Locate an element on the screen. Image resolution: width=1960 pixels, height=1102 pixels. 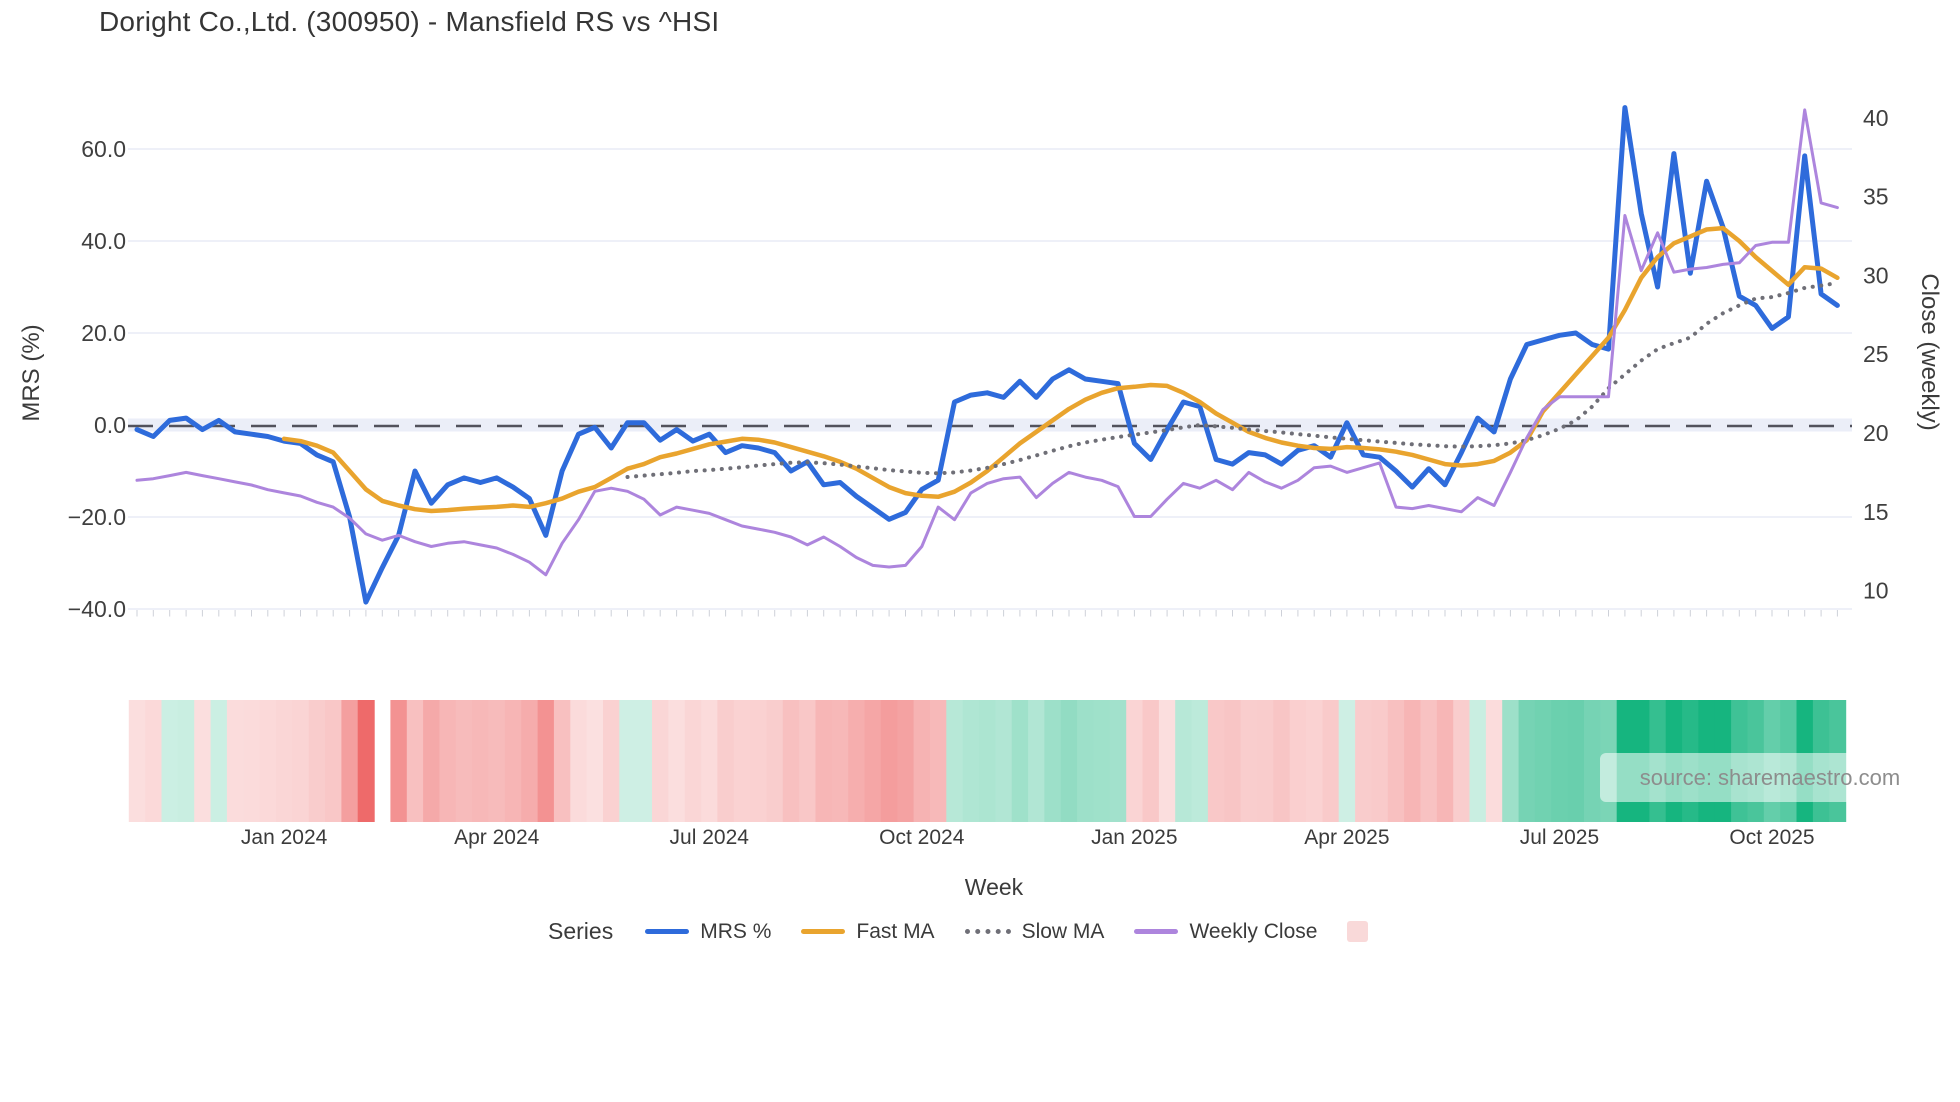
heatmap-swatch-icon is located at coordinates (1358, 931).